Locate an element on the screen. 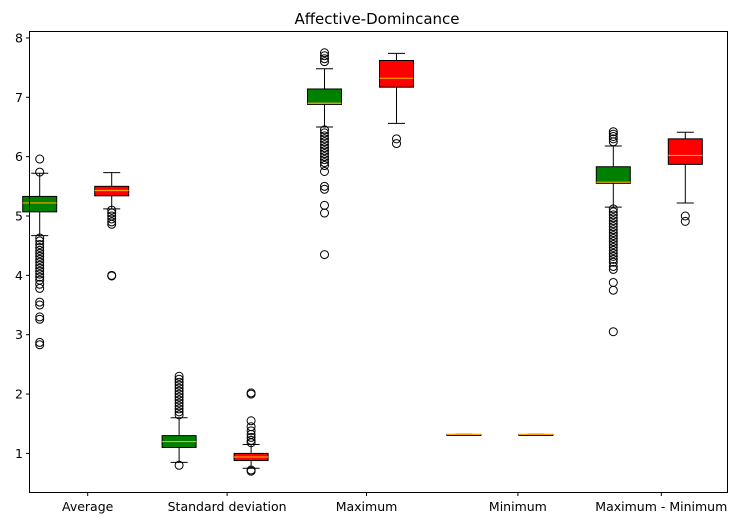  chart-title: Affective-Domincance is located at coordinates (376, 19).